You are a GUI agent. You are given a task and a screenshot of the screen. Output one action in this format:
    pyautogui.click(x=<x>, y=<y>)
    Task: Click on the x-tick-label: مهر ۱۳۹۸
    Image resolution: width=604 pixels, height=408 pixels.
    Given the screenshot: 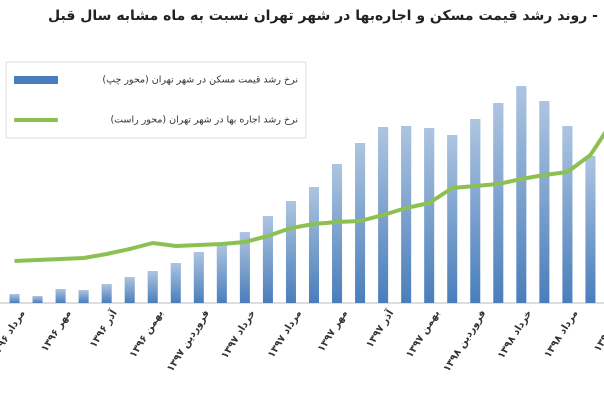 What is the action you would take?
    pyautogui.click(x=598, y=331)
    